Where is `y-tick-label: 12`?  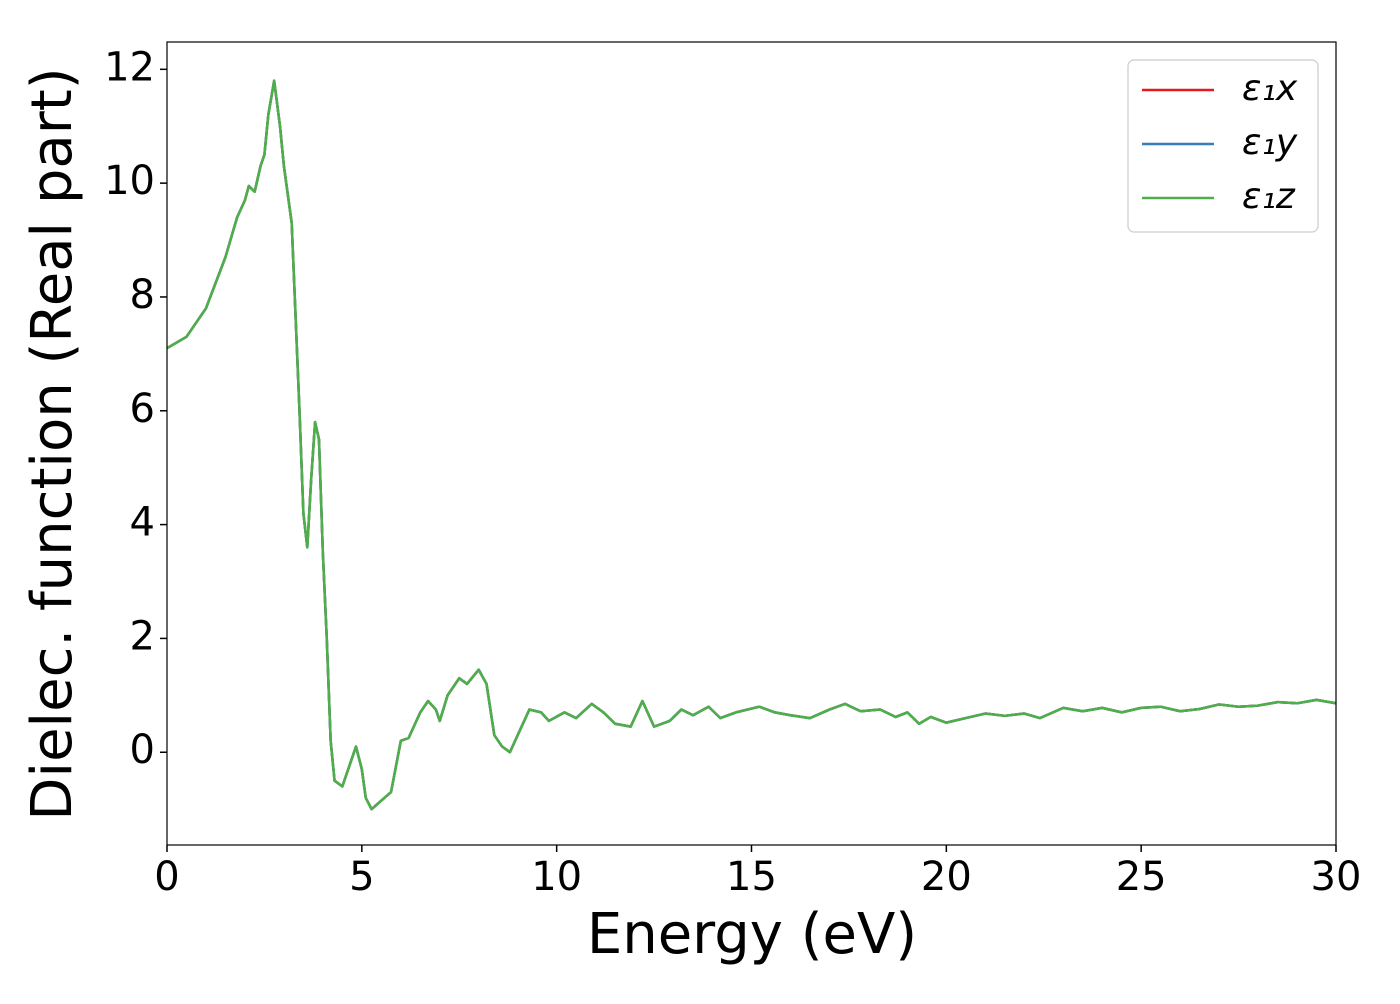
y-tick-label: 12 is located at coordinates (129, 67).